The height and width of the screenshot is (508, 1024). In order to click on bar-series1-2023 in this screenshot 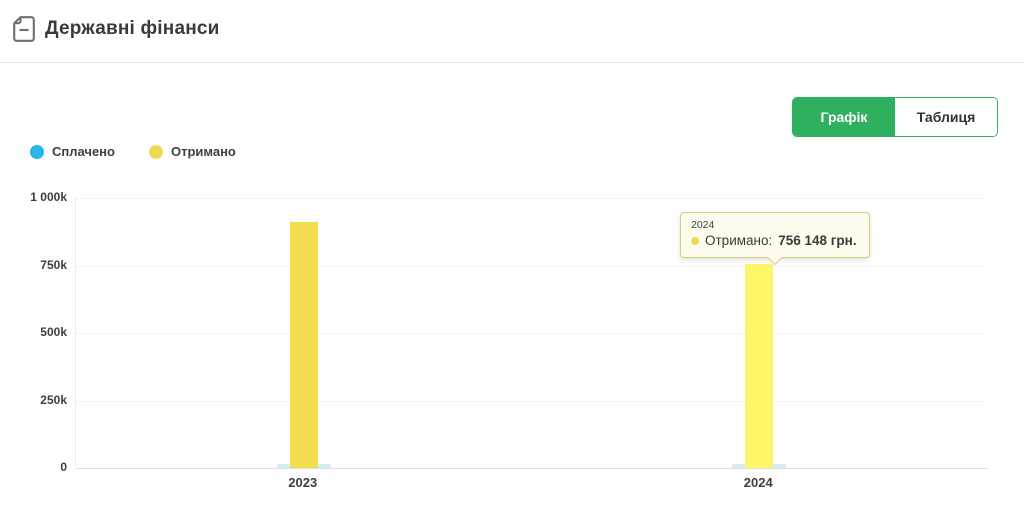, I will do `click(304, 345)`.